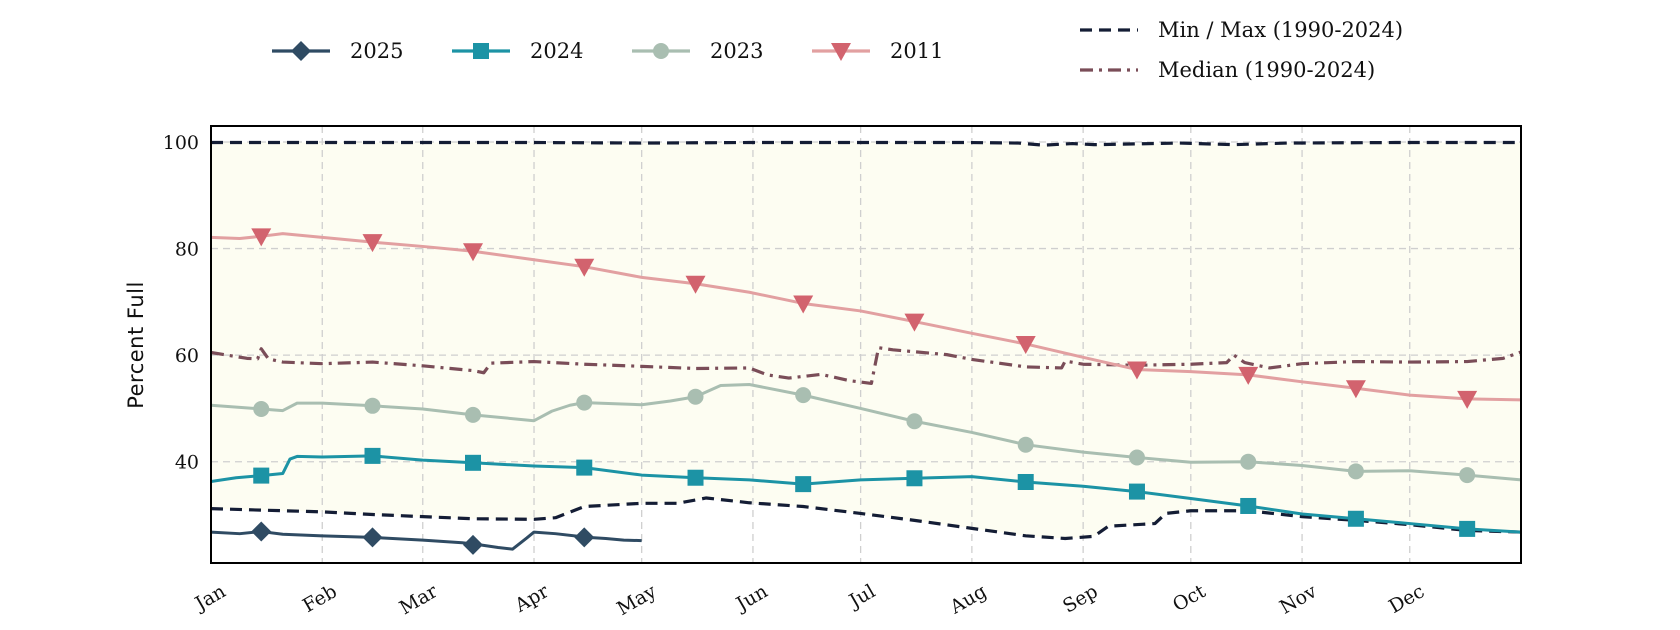  What do you see at coordinates (1080, 598) in the screenshot?
I see `x-tick-label-sep: Sep` at bounding box center [1080, 598].